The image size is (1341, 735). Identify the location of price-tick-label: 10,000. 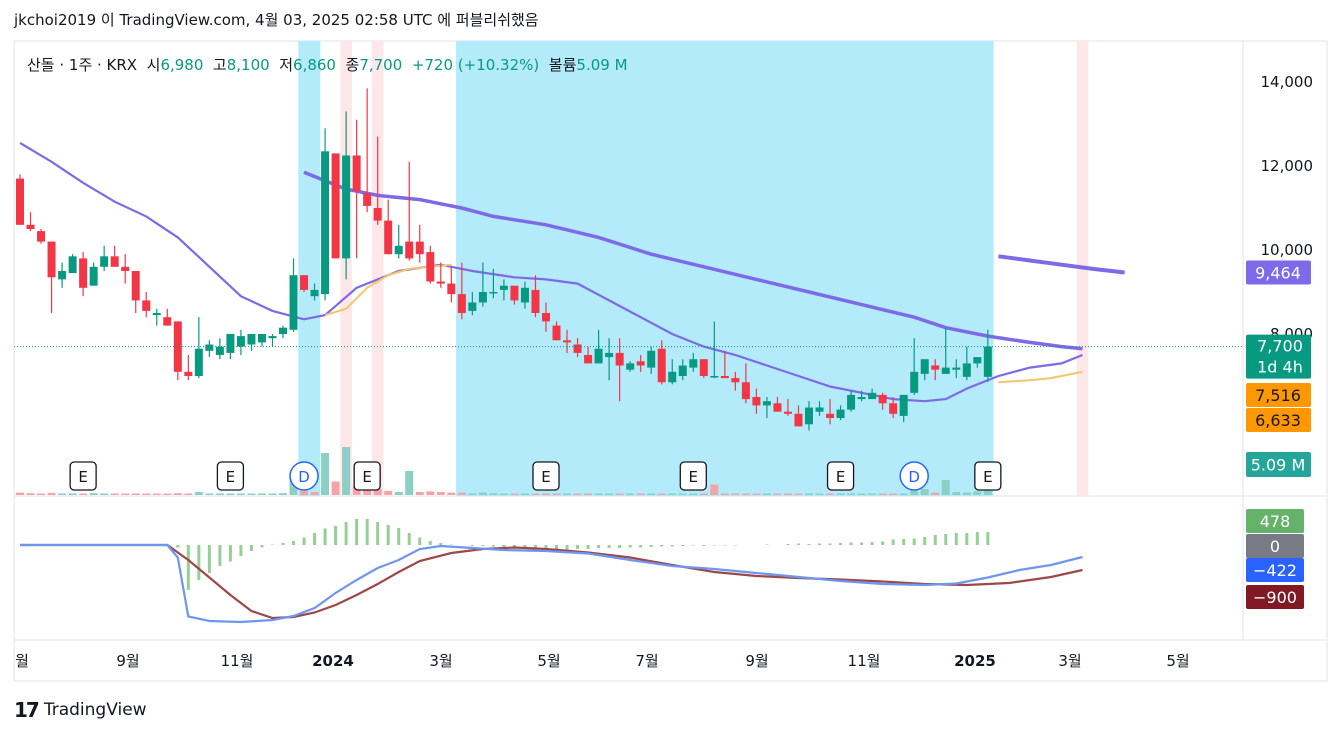
(1287, 250).